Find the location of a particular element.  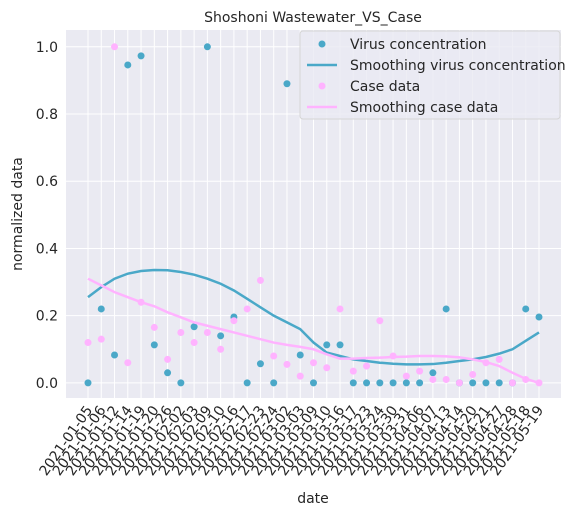

y-tick-label: 0.6 is located at coordinates (47, 182).